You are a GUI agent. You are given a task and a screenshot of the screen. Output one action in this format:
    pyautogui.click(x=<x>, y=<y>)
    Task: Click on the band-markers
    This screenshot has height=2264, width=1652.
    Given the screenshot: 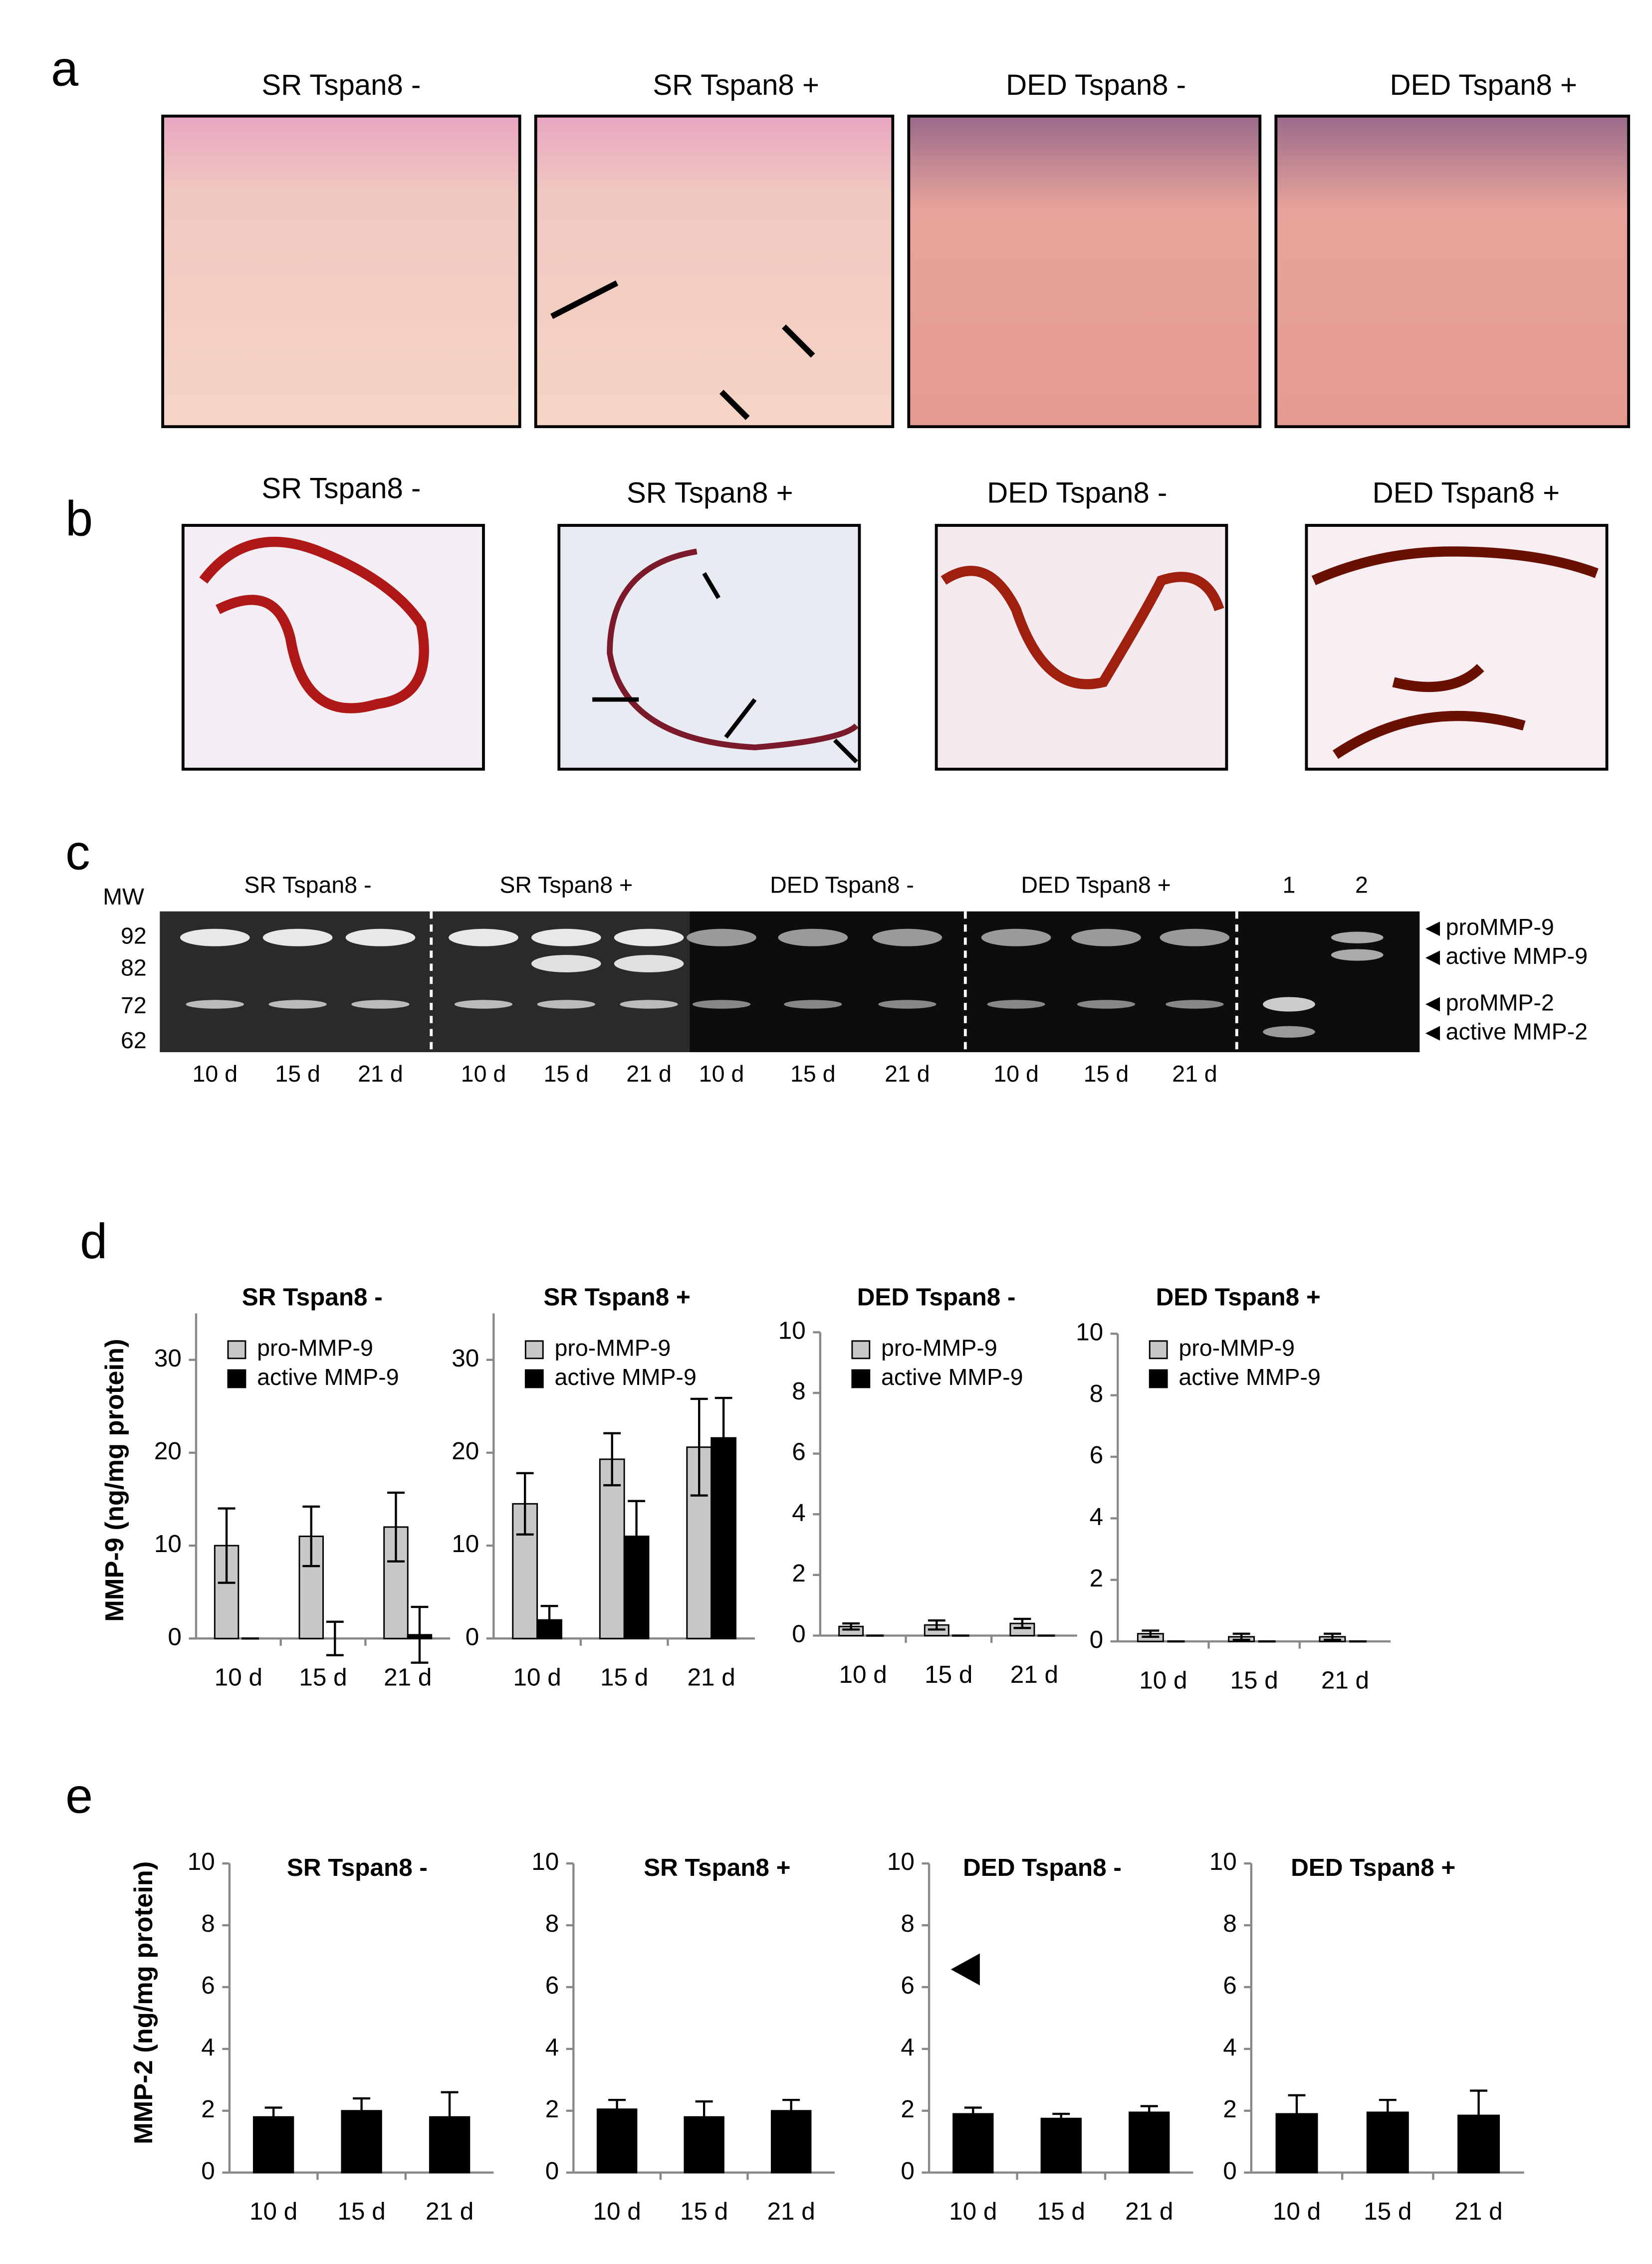 What is the action you would take?
    pyautogui.click(x=1432, y=981)
    